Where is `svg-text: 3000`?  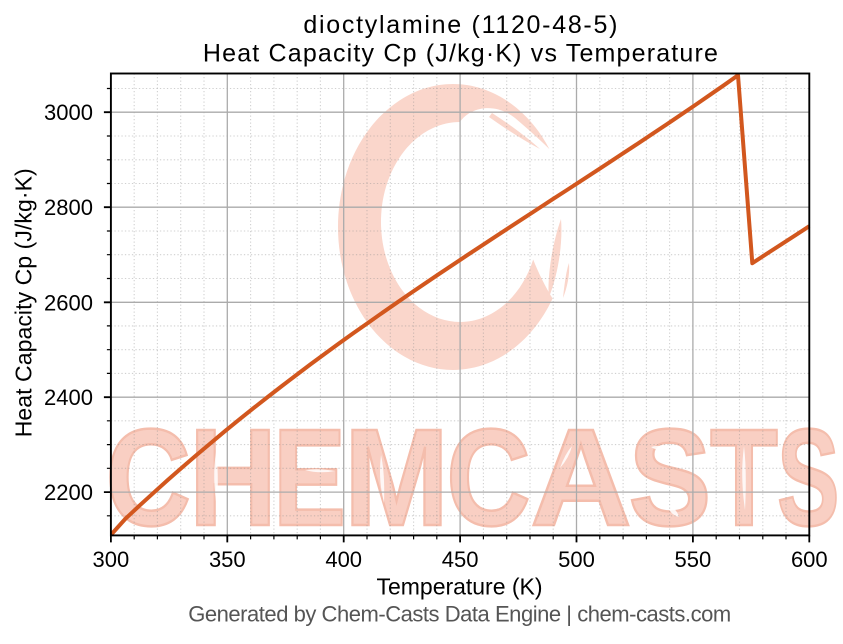 svg-text: 3000 is located at coordinates (68, 112).